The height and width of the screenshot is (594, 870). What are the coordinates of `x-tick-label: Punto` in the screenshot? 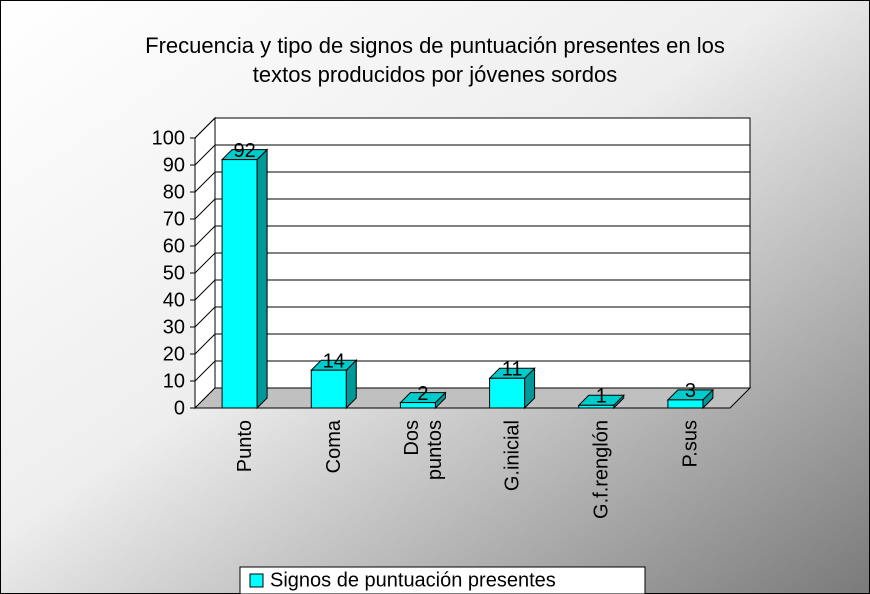 It's located at (245, 446).